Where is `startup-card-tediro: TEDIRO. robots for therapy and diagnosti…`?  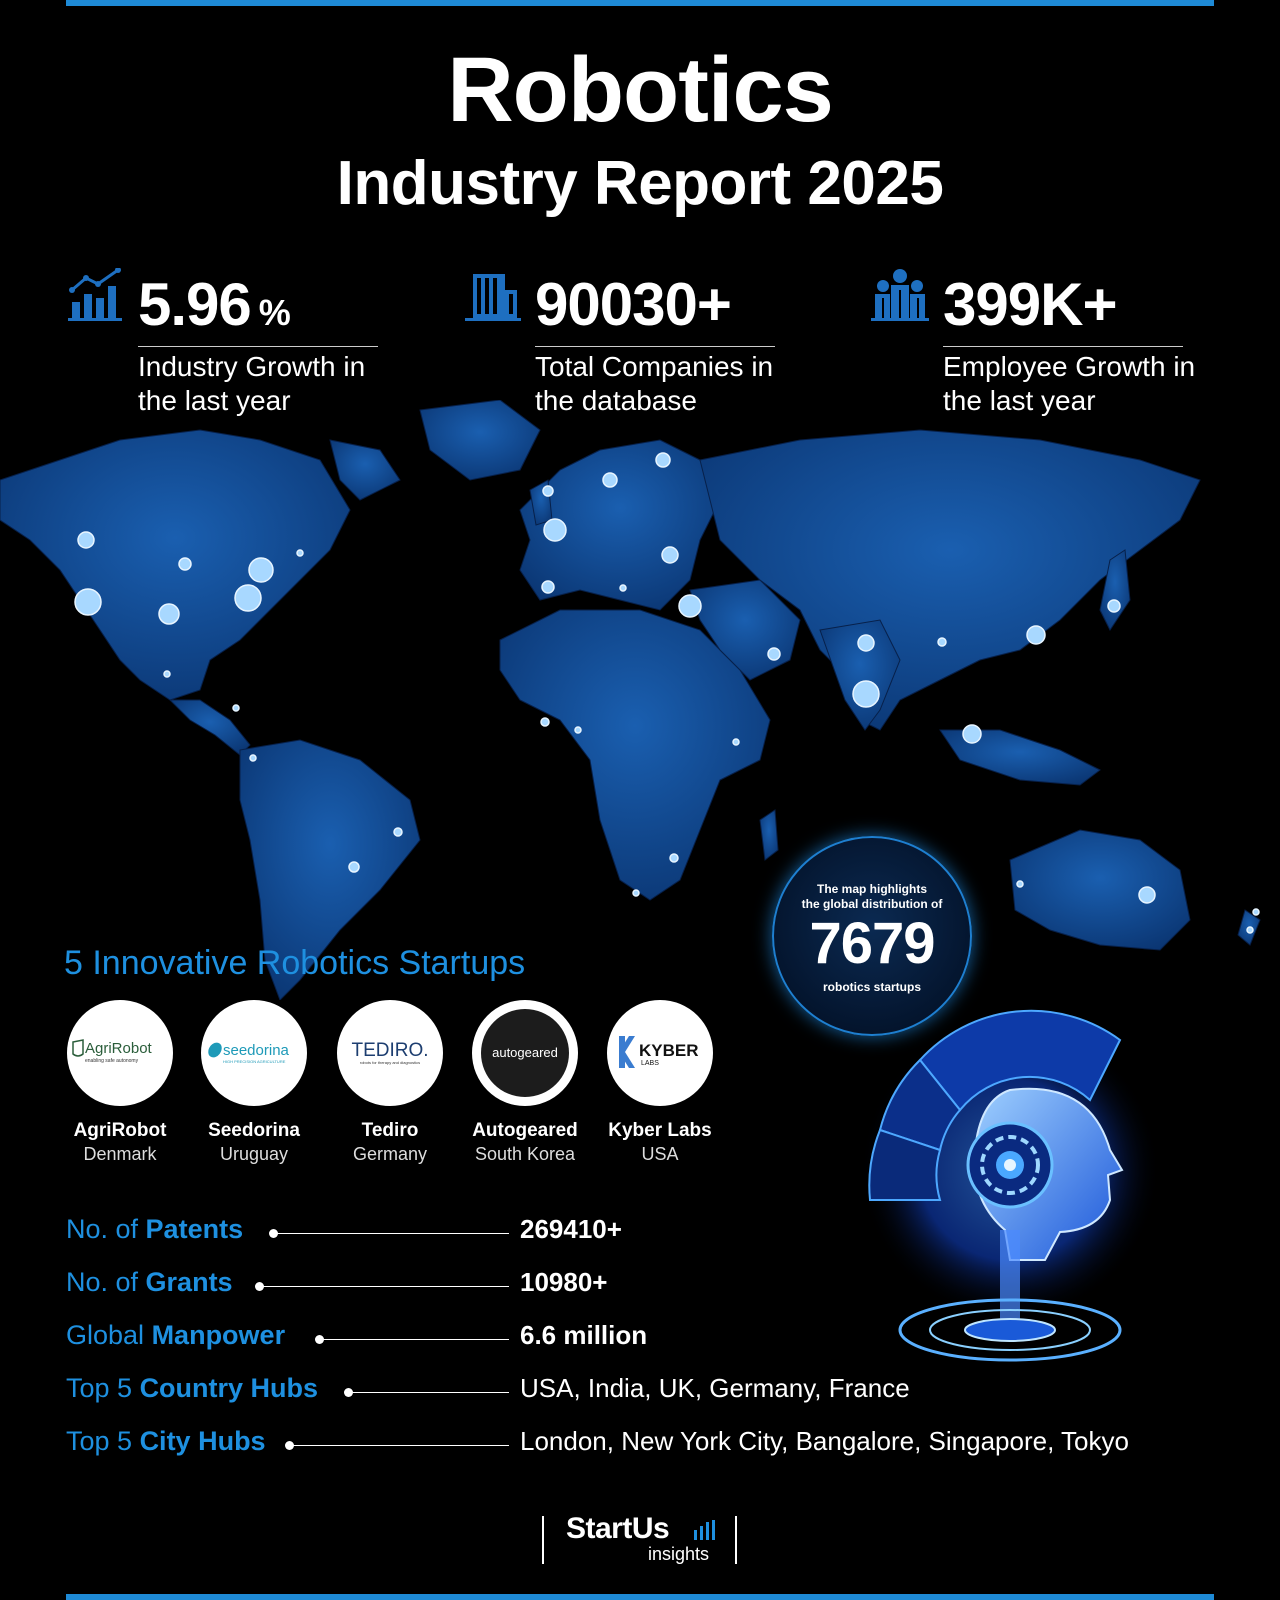 startup-card-tediro: TEDIRO. robots for therapy and diagnosti… is located at coordinates (390, 1082).